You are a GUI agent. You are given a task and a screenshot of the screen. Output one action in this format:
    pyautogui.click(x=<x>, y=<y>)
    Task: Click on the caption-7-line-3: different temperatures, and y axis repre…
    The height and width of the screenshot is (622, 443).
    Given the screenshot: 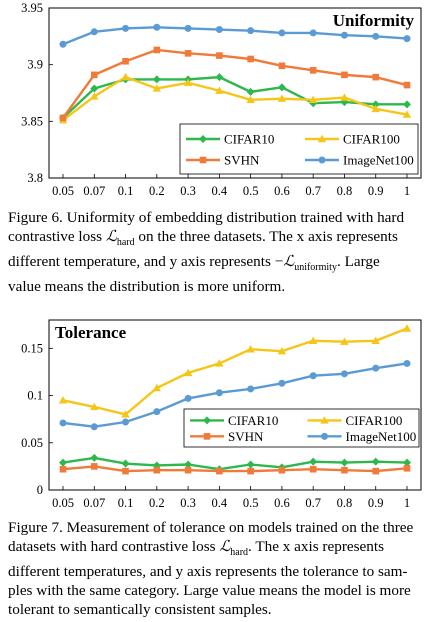 What is the action you would take?
    pyautogui.click(x=208, y=572)
    